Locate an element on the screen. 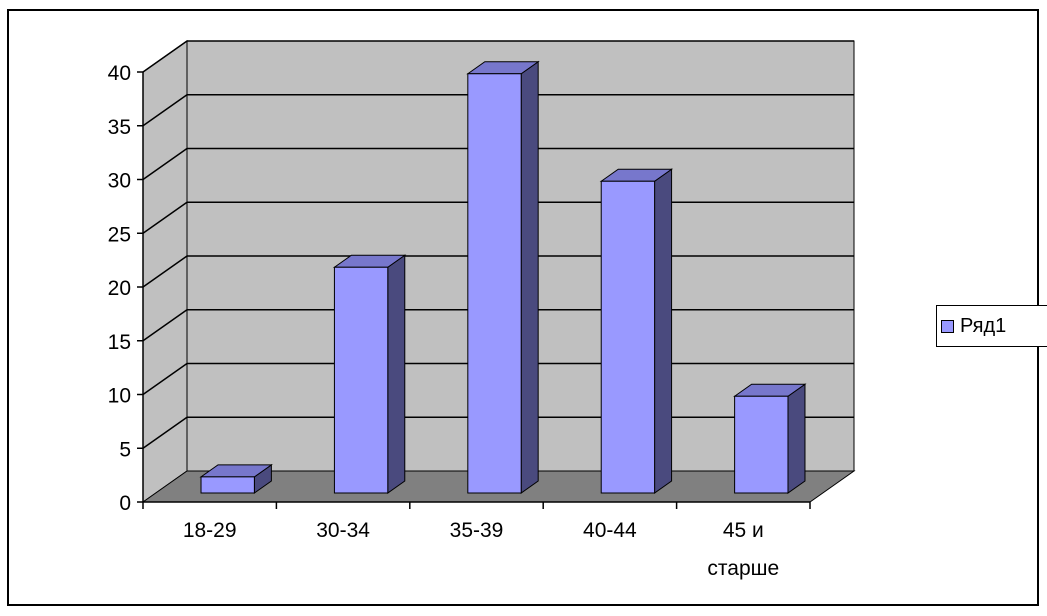  x-tick-label: 18-29 is located at coordinates (210, 530).